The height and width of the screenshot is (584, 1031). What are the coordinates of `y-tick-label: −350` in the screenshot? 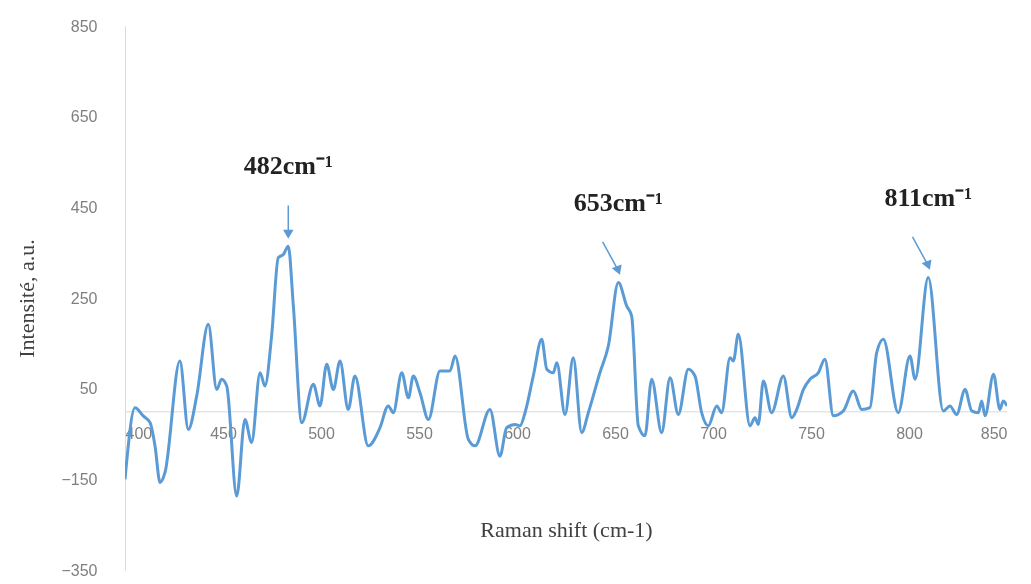 It's located at (79, 570).